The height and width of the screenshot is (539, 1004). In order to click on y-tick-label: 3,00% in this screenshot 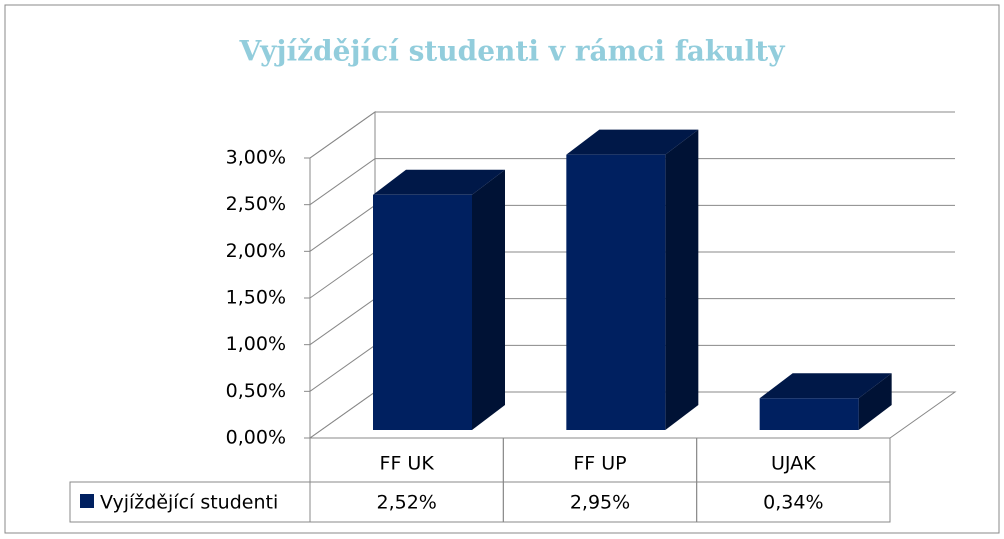, I will do `click(256, 158)`.